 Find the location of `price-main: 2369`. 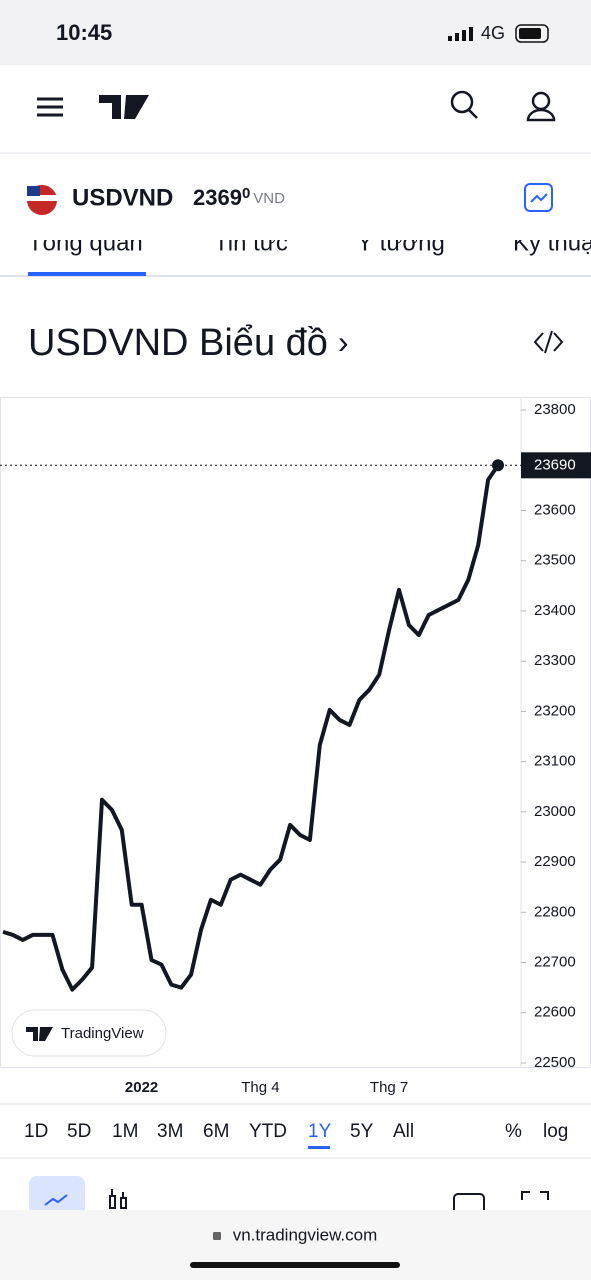

price-main: 2369 is located at coordinates (217, 197).